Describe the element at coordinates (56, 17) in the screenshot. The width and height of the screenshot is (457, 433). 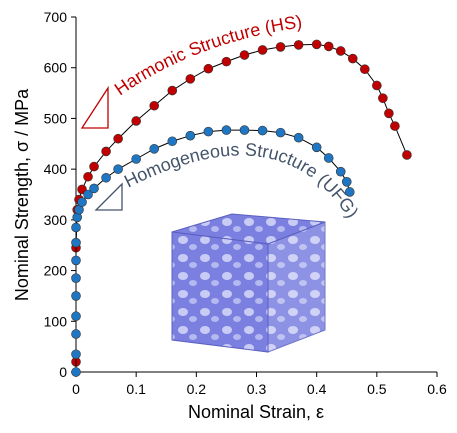
I see `y-tick-label: 700` at that location.